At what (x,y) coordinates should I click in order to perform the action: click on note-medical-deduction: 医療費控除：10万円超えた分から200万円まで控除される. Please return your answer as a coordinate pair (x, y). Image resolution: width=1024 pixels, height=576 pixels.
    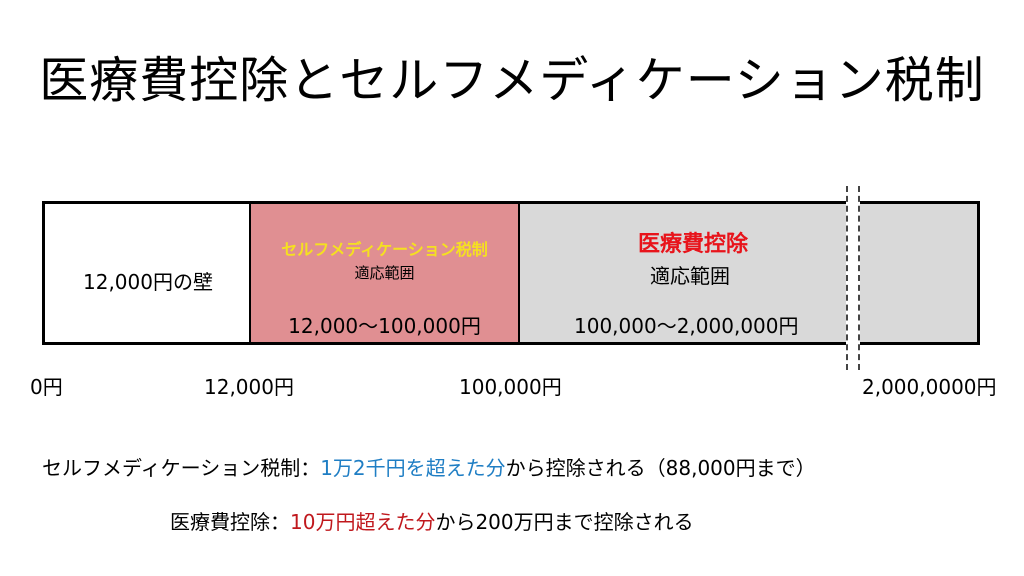
    Looking at the image, I should click on (432, 520).